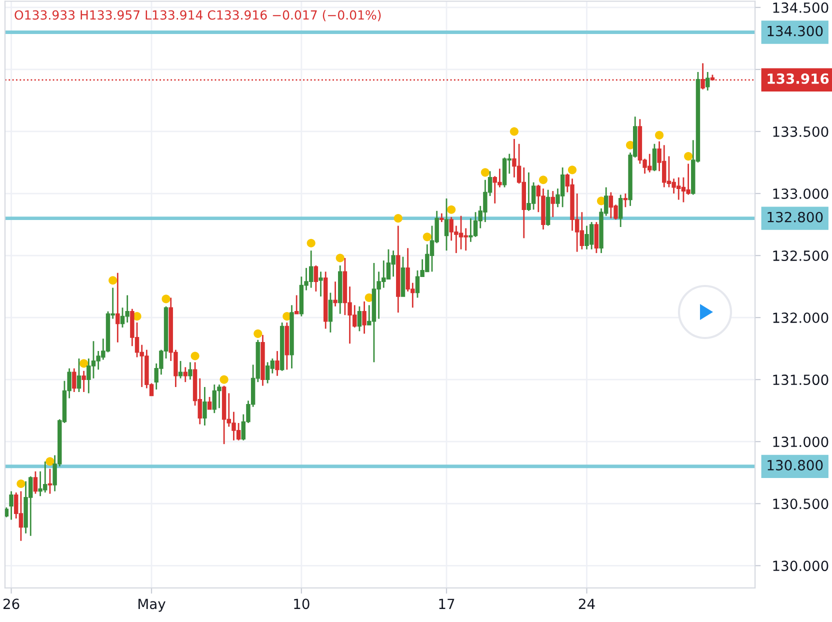 The image size is (832, 622). Describe the element at coordinates (800, 442) in the screenshot. I see `y-tick-label: 131.000` at that location.